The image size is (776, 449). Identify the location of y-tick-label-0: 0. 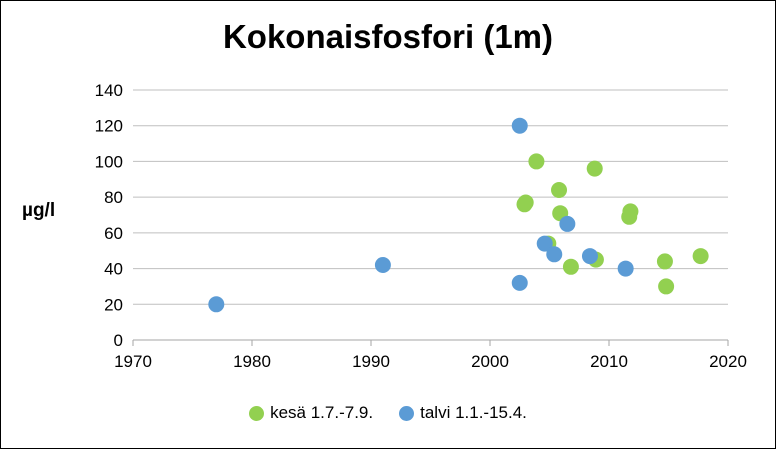
(118, 340).